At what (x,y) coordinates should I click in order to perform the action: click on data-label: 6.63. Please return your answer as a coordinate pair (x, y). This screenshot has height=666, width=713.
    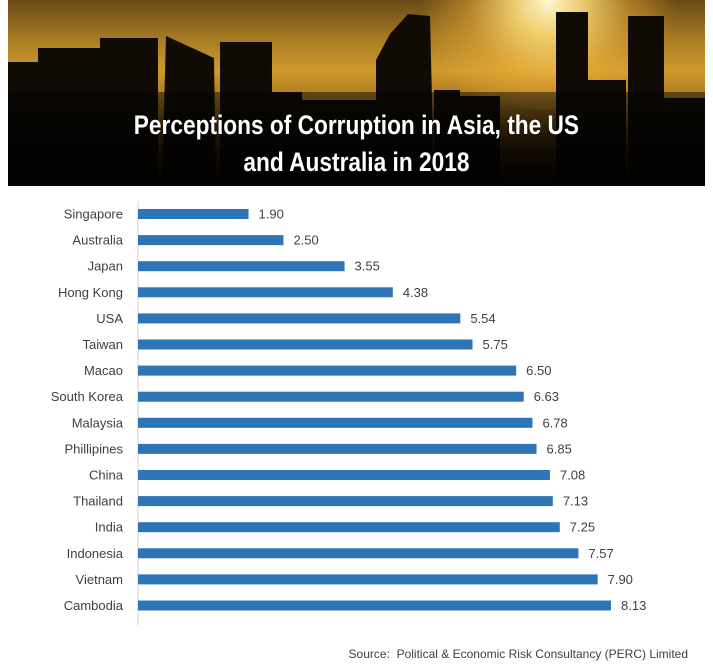
    Looking at the image, I should click on (546, 396).